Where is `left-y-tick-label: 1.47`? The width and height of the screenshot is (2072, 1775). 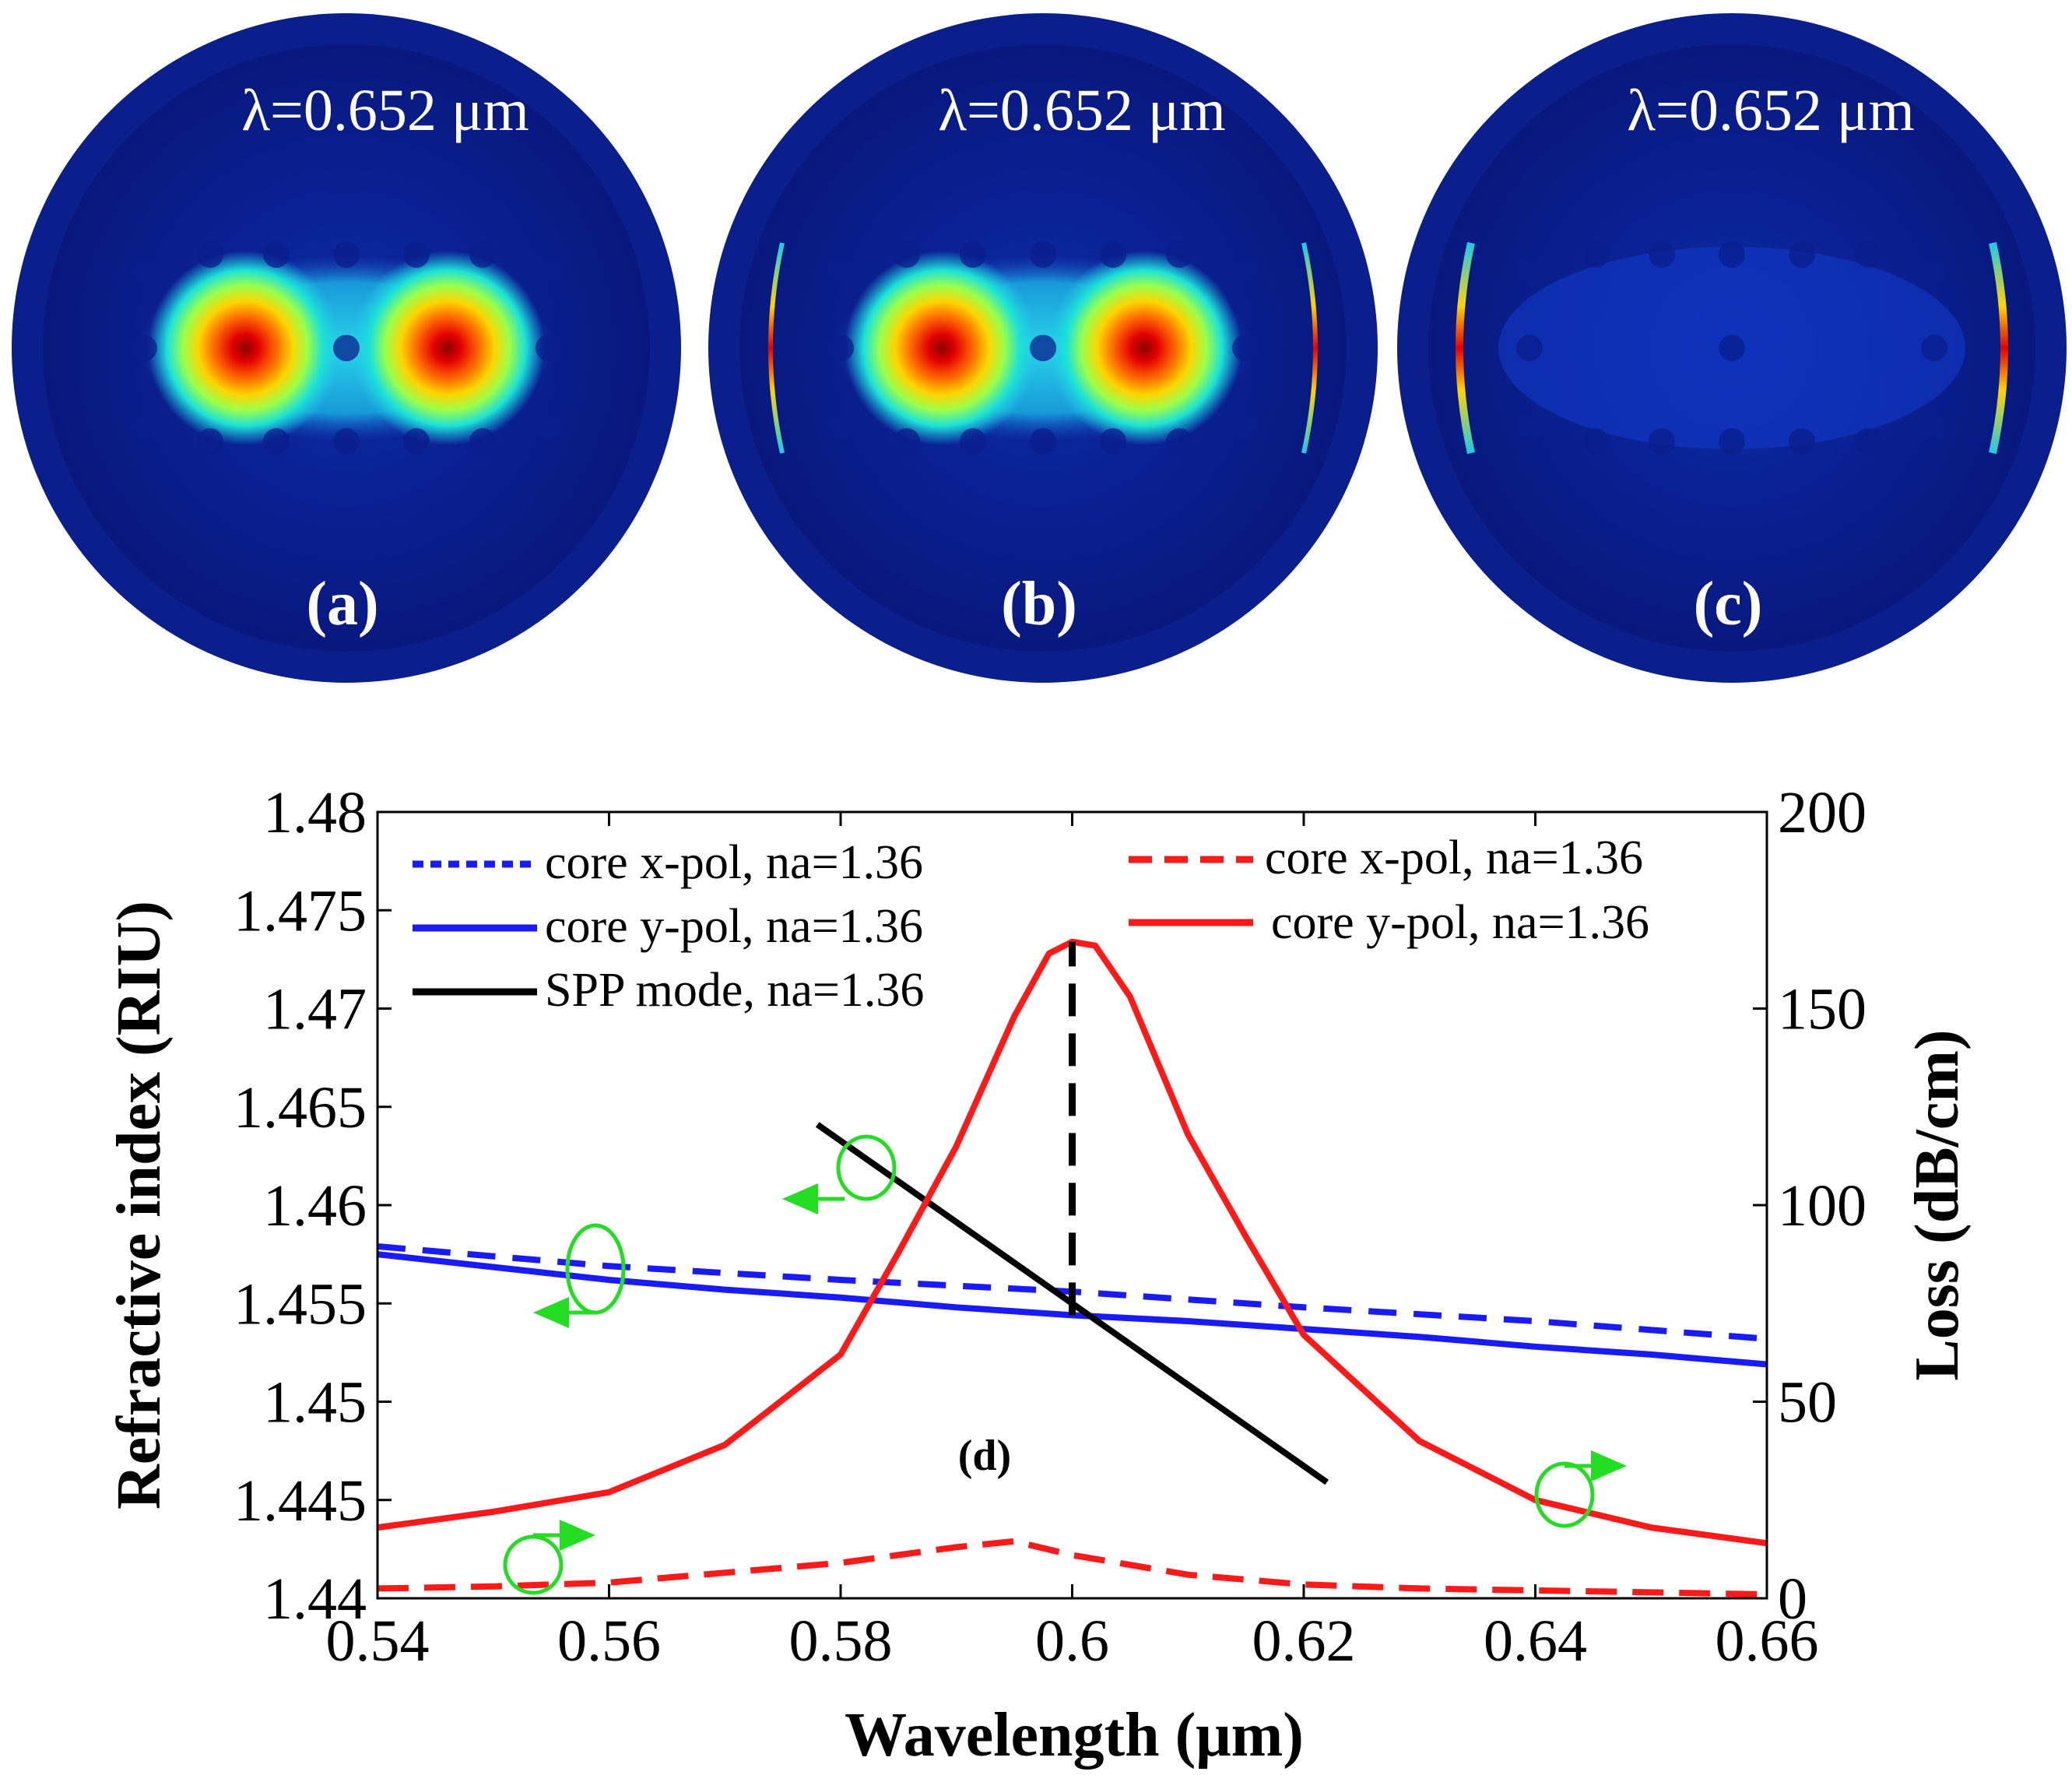
left-y-tick-label: 1.47 is located at coordinates (315, 1010).